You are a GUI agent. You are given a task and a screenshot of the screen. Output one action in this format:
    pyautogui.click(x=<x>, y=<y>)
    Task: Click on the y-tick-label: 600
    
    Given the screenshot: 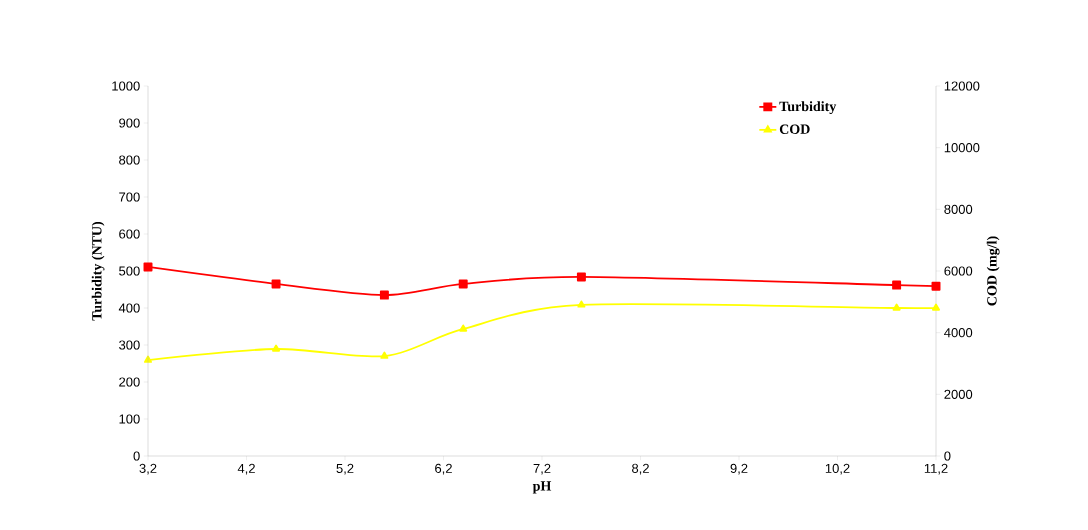 What is the action you would take?
    pyautogui.click(x=129, y=234)
    